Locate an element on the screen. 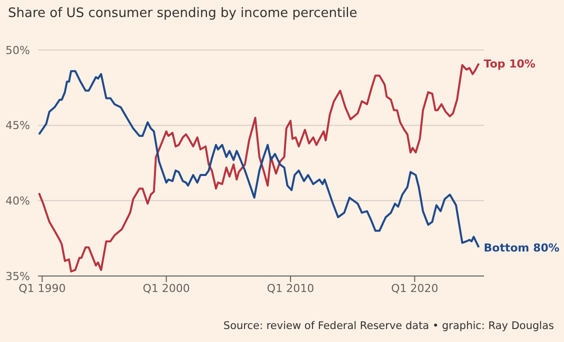  series-label: Bottom 80% is located at coordinates (522, 247).